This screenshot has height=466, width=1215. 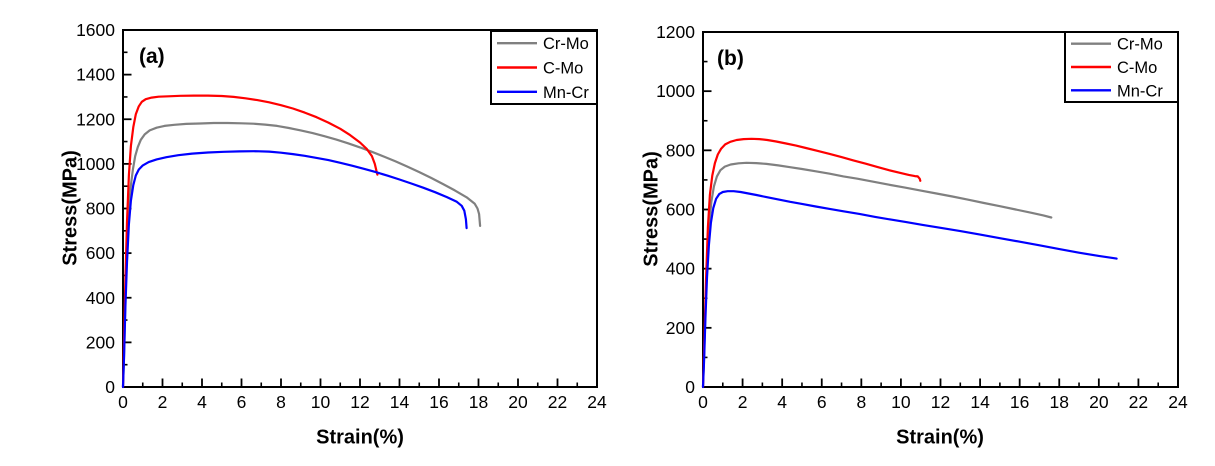 I want to click on y-axis-title-panel-b: Stress(MPa), so click(x=651, y=209).